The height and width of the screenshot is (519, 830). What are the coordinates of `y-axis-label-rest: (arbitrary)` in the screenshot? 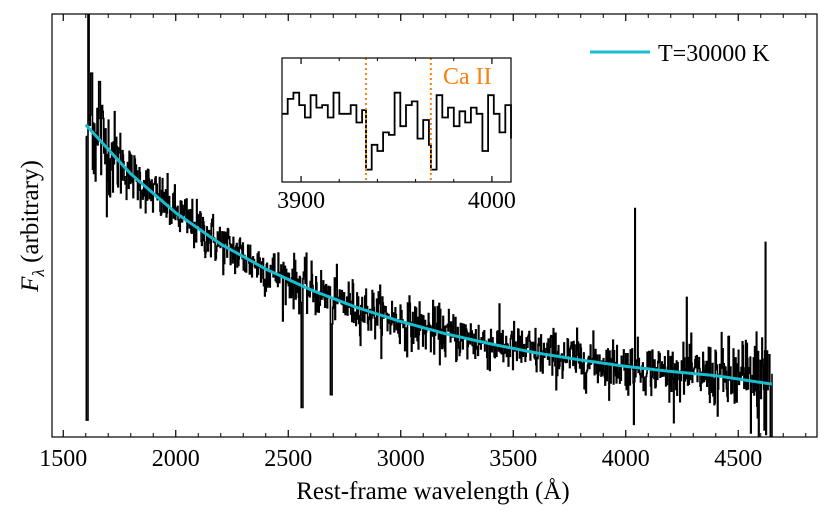 It's located at (30, 214).